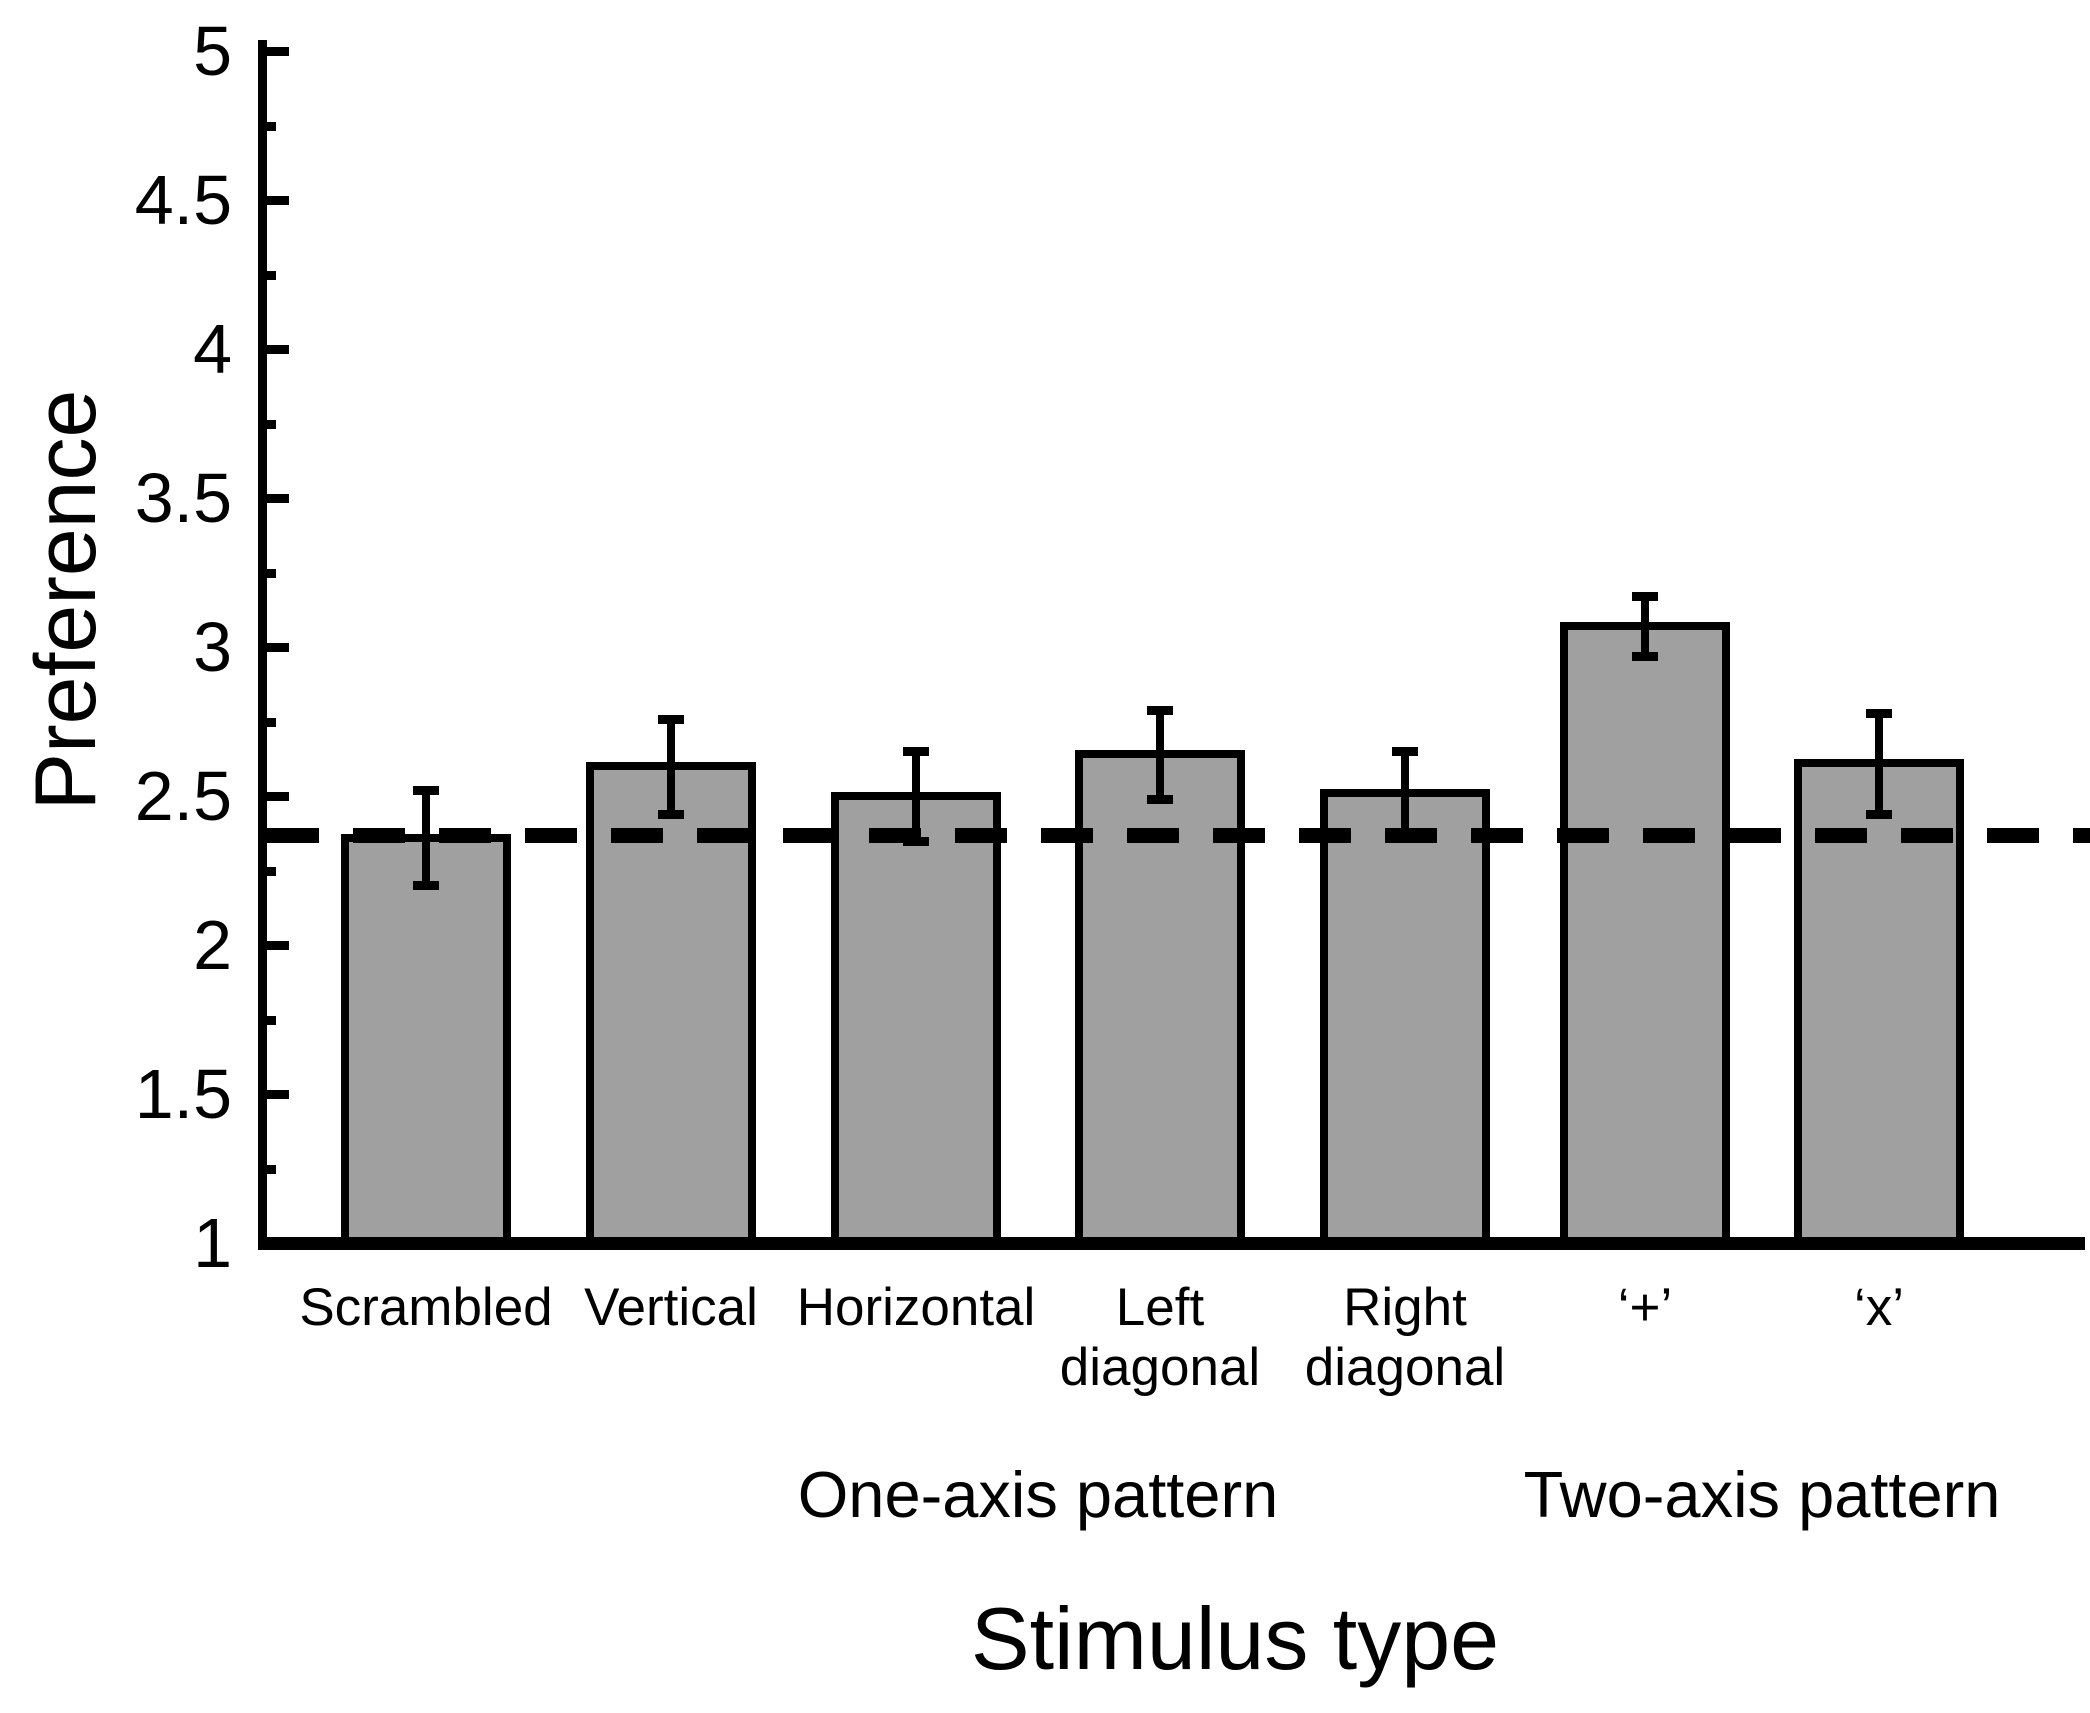 The height and width of the screenshot is (1713, 2090). What do you see at coordinates (1038, 1494) in the screenshot?
I see `group-label-0: One-axis pattern` at bounding box center [1038, 1494].